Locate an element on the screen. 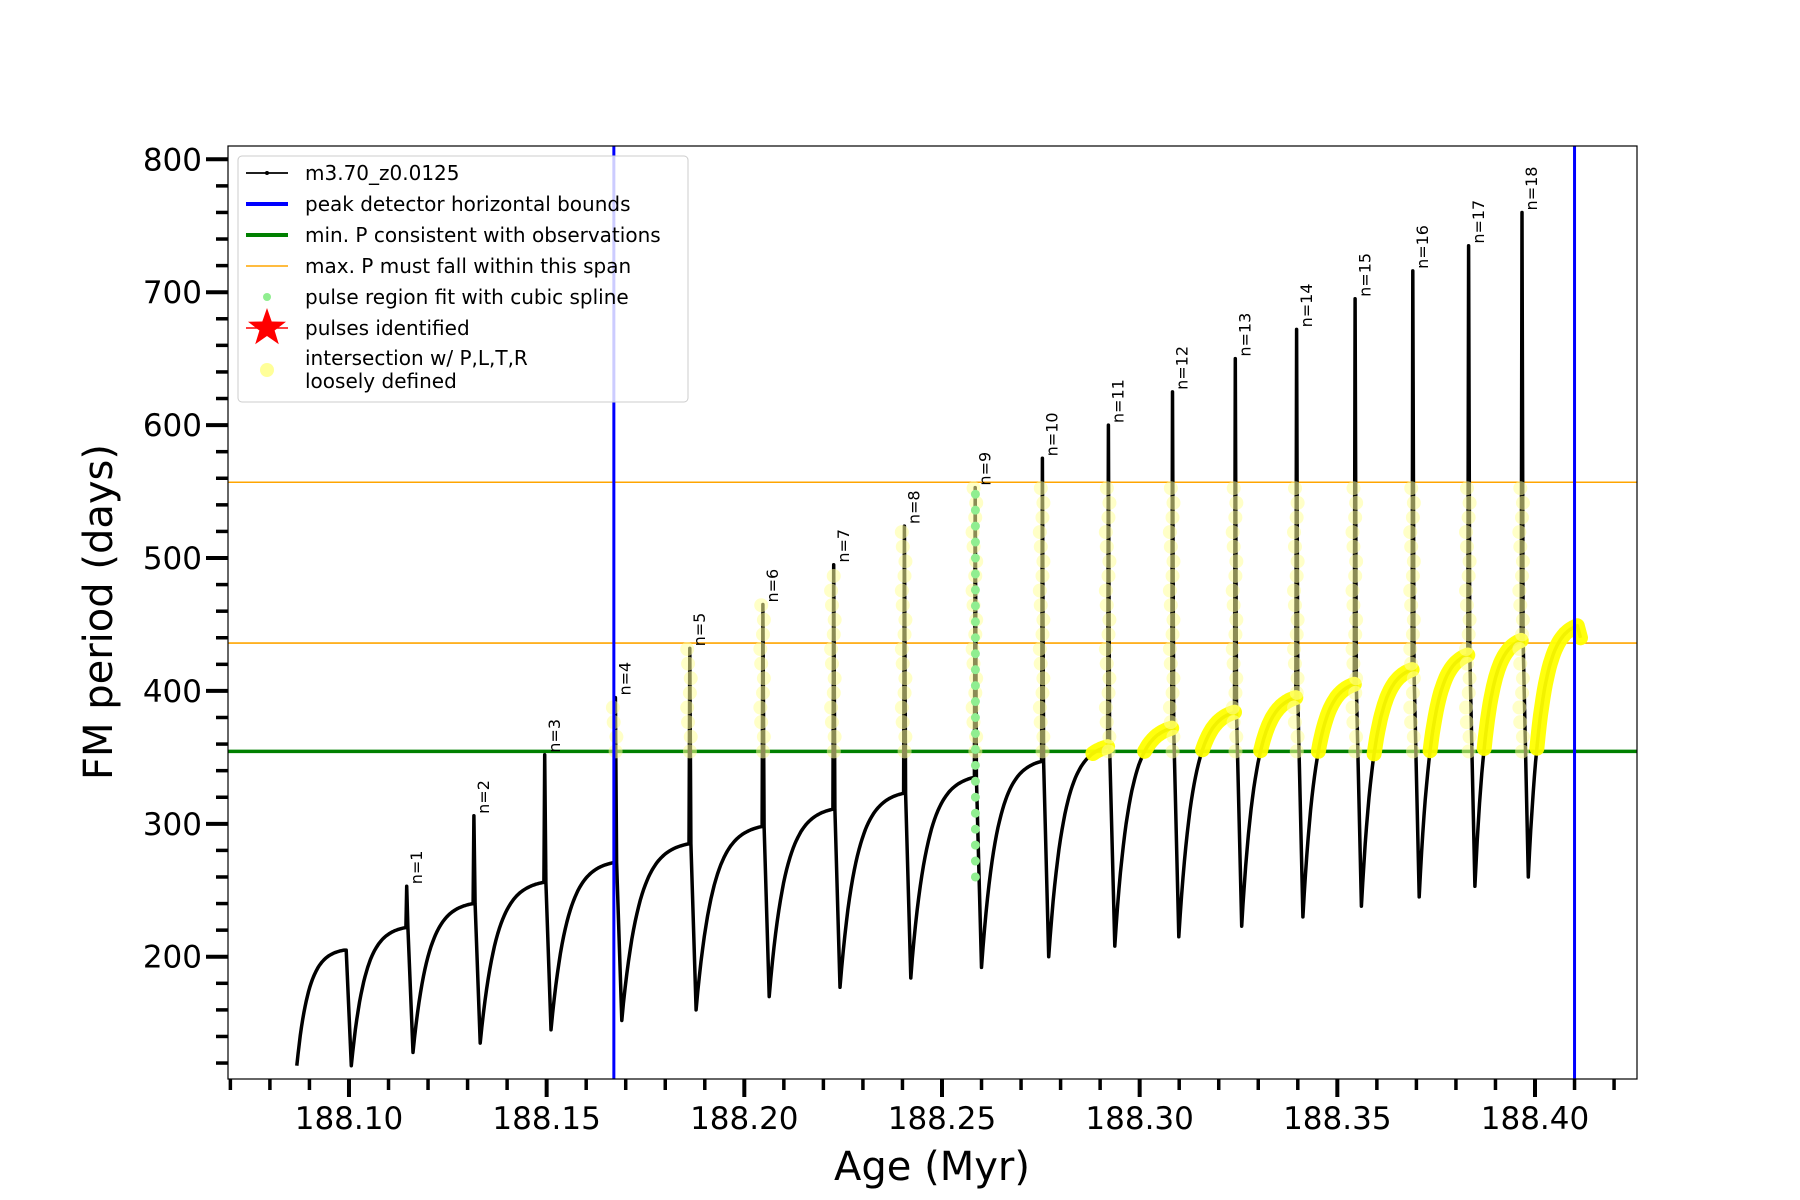 The width and height of the screenshot is (1800, 1200). pulse-label: n=1 is located at coordinates (416, 868).